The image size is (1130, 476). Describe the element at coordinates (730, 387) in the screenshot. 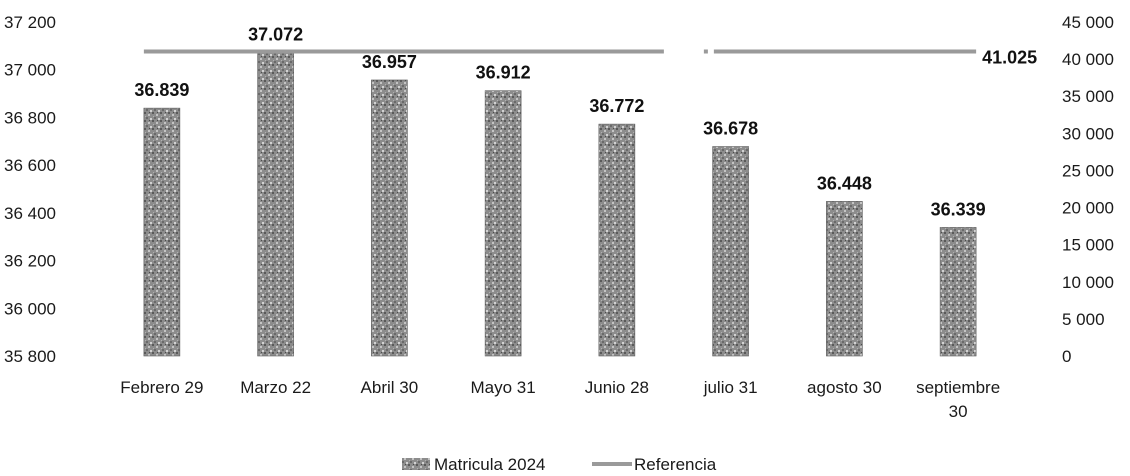

I see `x-tick-label: julio 31` at that location.